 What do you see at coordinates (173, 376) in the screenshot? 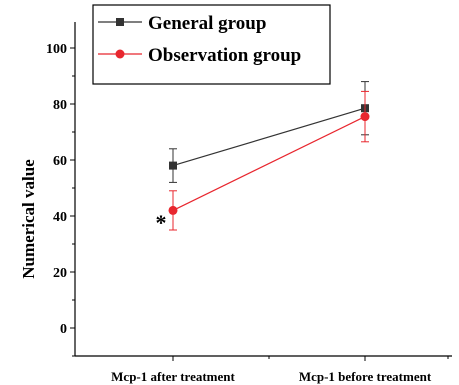
I see `x-tick-label: Mcp-1 after treatment` at bounding box center [173, 376].